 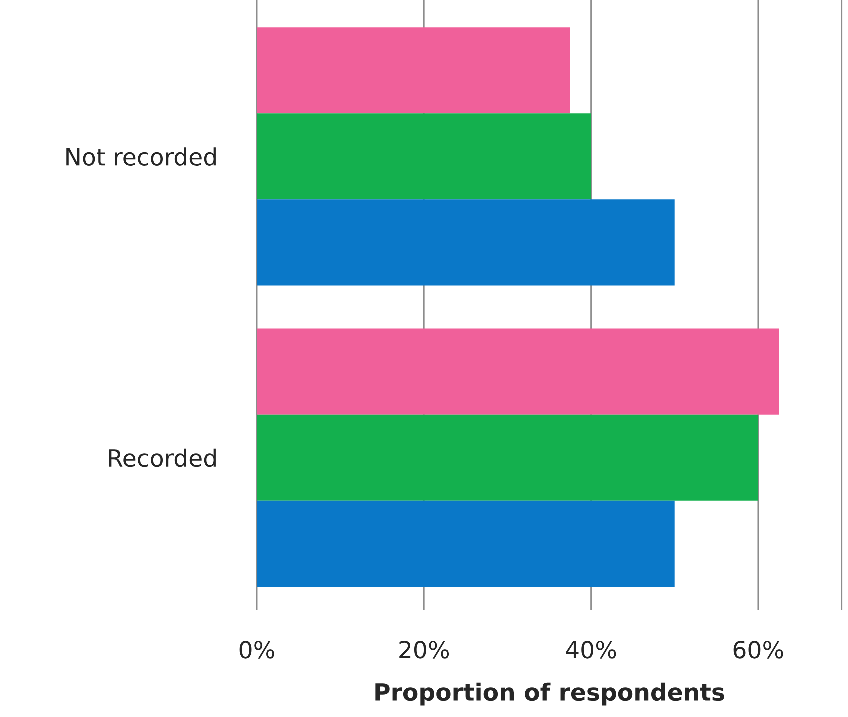 What do you see at coordinates (550, 694) in the screenshot?
I see `x-axis-title: Proportion of respondents` at bounding box center [550, 694].